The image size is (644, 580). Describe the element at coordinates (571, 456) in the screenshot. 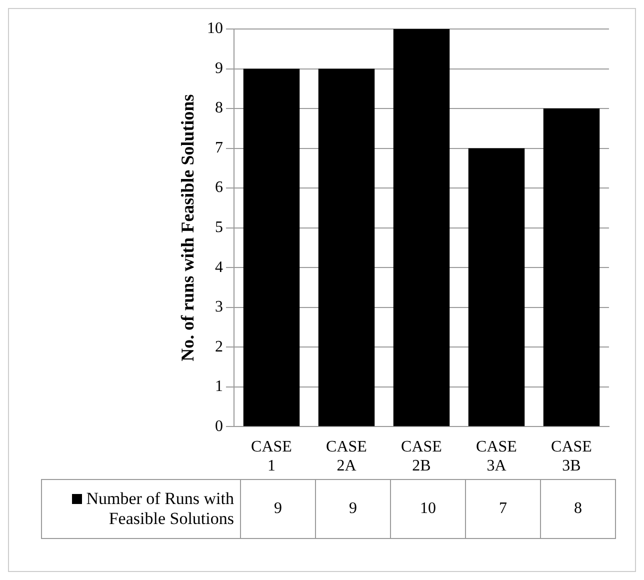

I see `x-tick-label: CASE 3B` at that location.